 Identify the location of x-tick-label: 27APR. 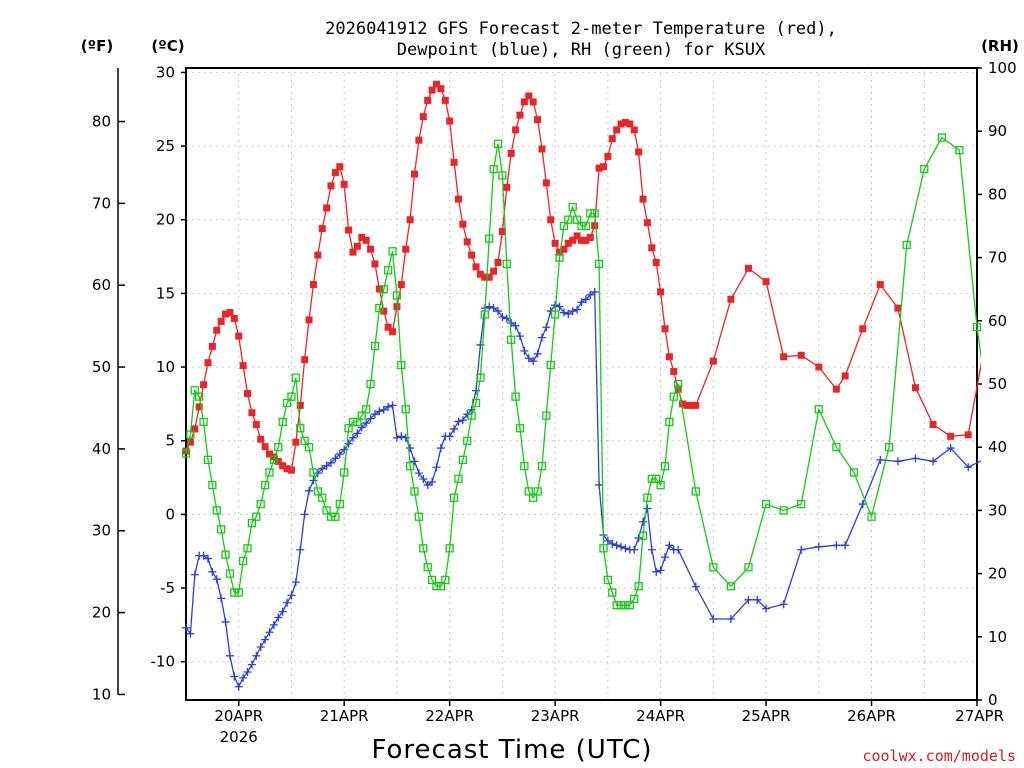
(979, 716).